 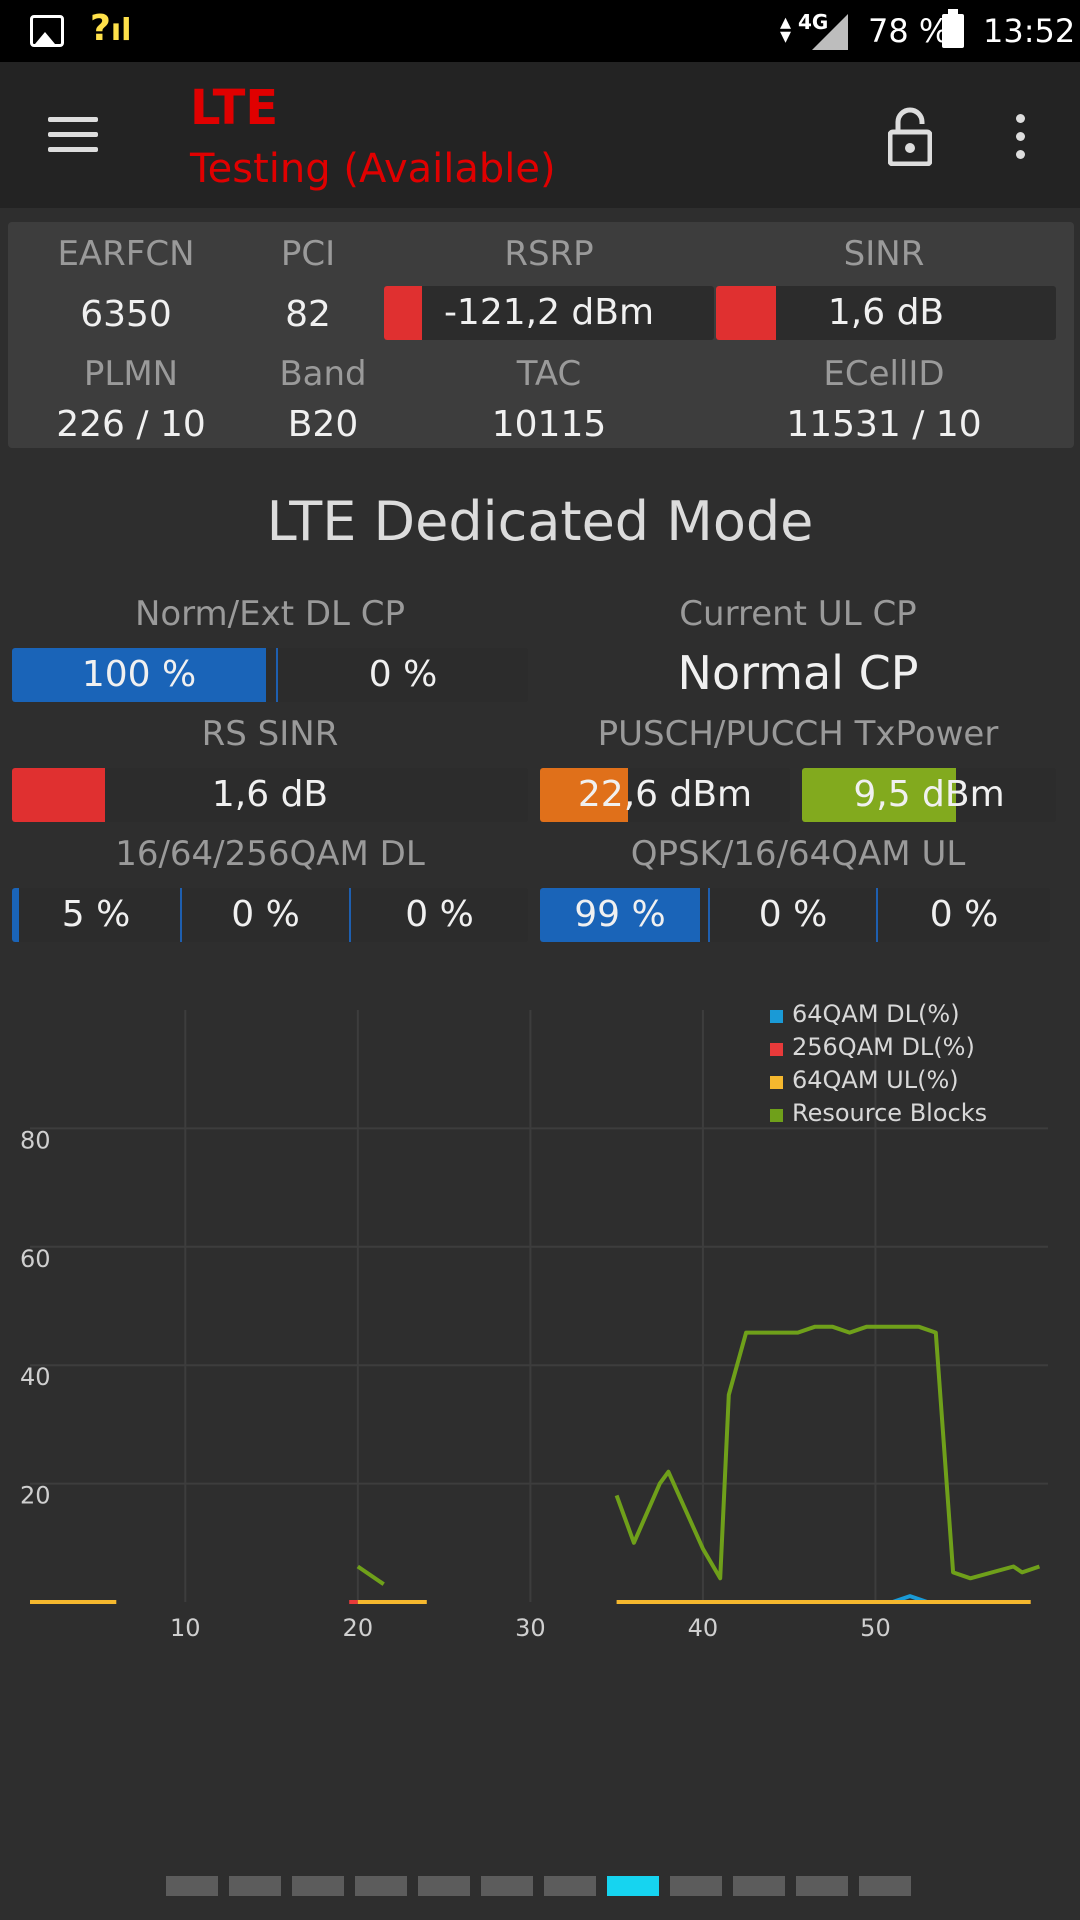 I want to click on app-bar: LTE Testing (Available), so click(x=540, y=135).